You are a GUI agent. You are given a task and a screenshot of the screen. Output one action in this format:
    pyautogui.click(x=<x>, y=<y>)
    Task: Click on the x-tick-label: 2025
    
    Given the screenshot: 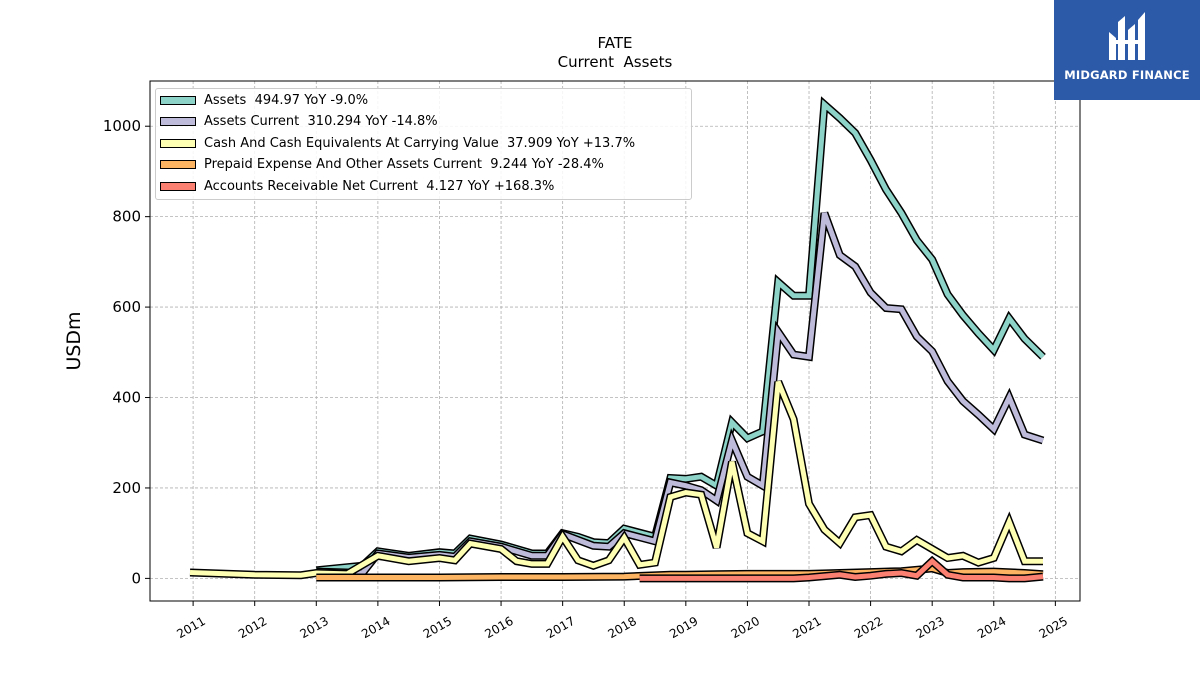 What is the action you would take?
    pyautogui.click(x=1053, y=627)
    